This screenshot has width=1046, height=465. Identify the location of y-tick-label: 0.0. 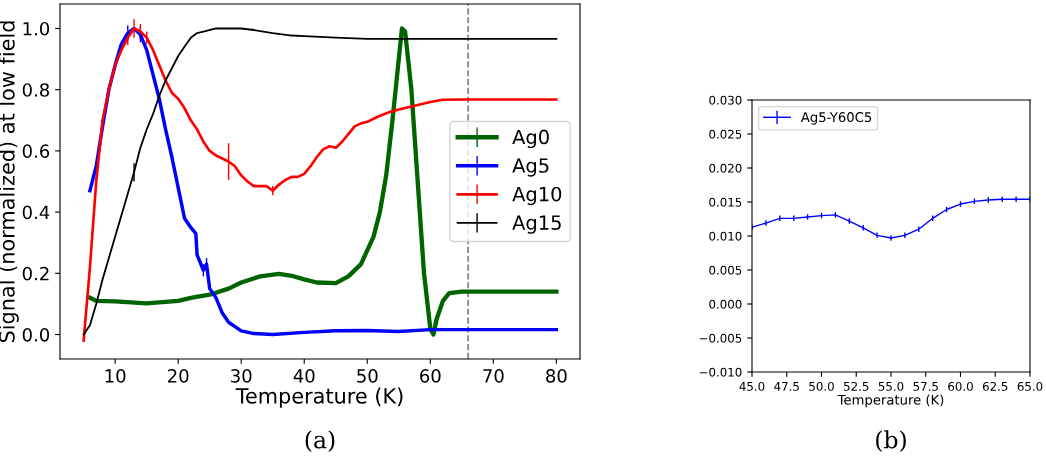
(36, 334).